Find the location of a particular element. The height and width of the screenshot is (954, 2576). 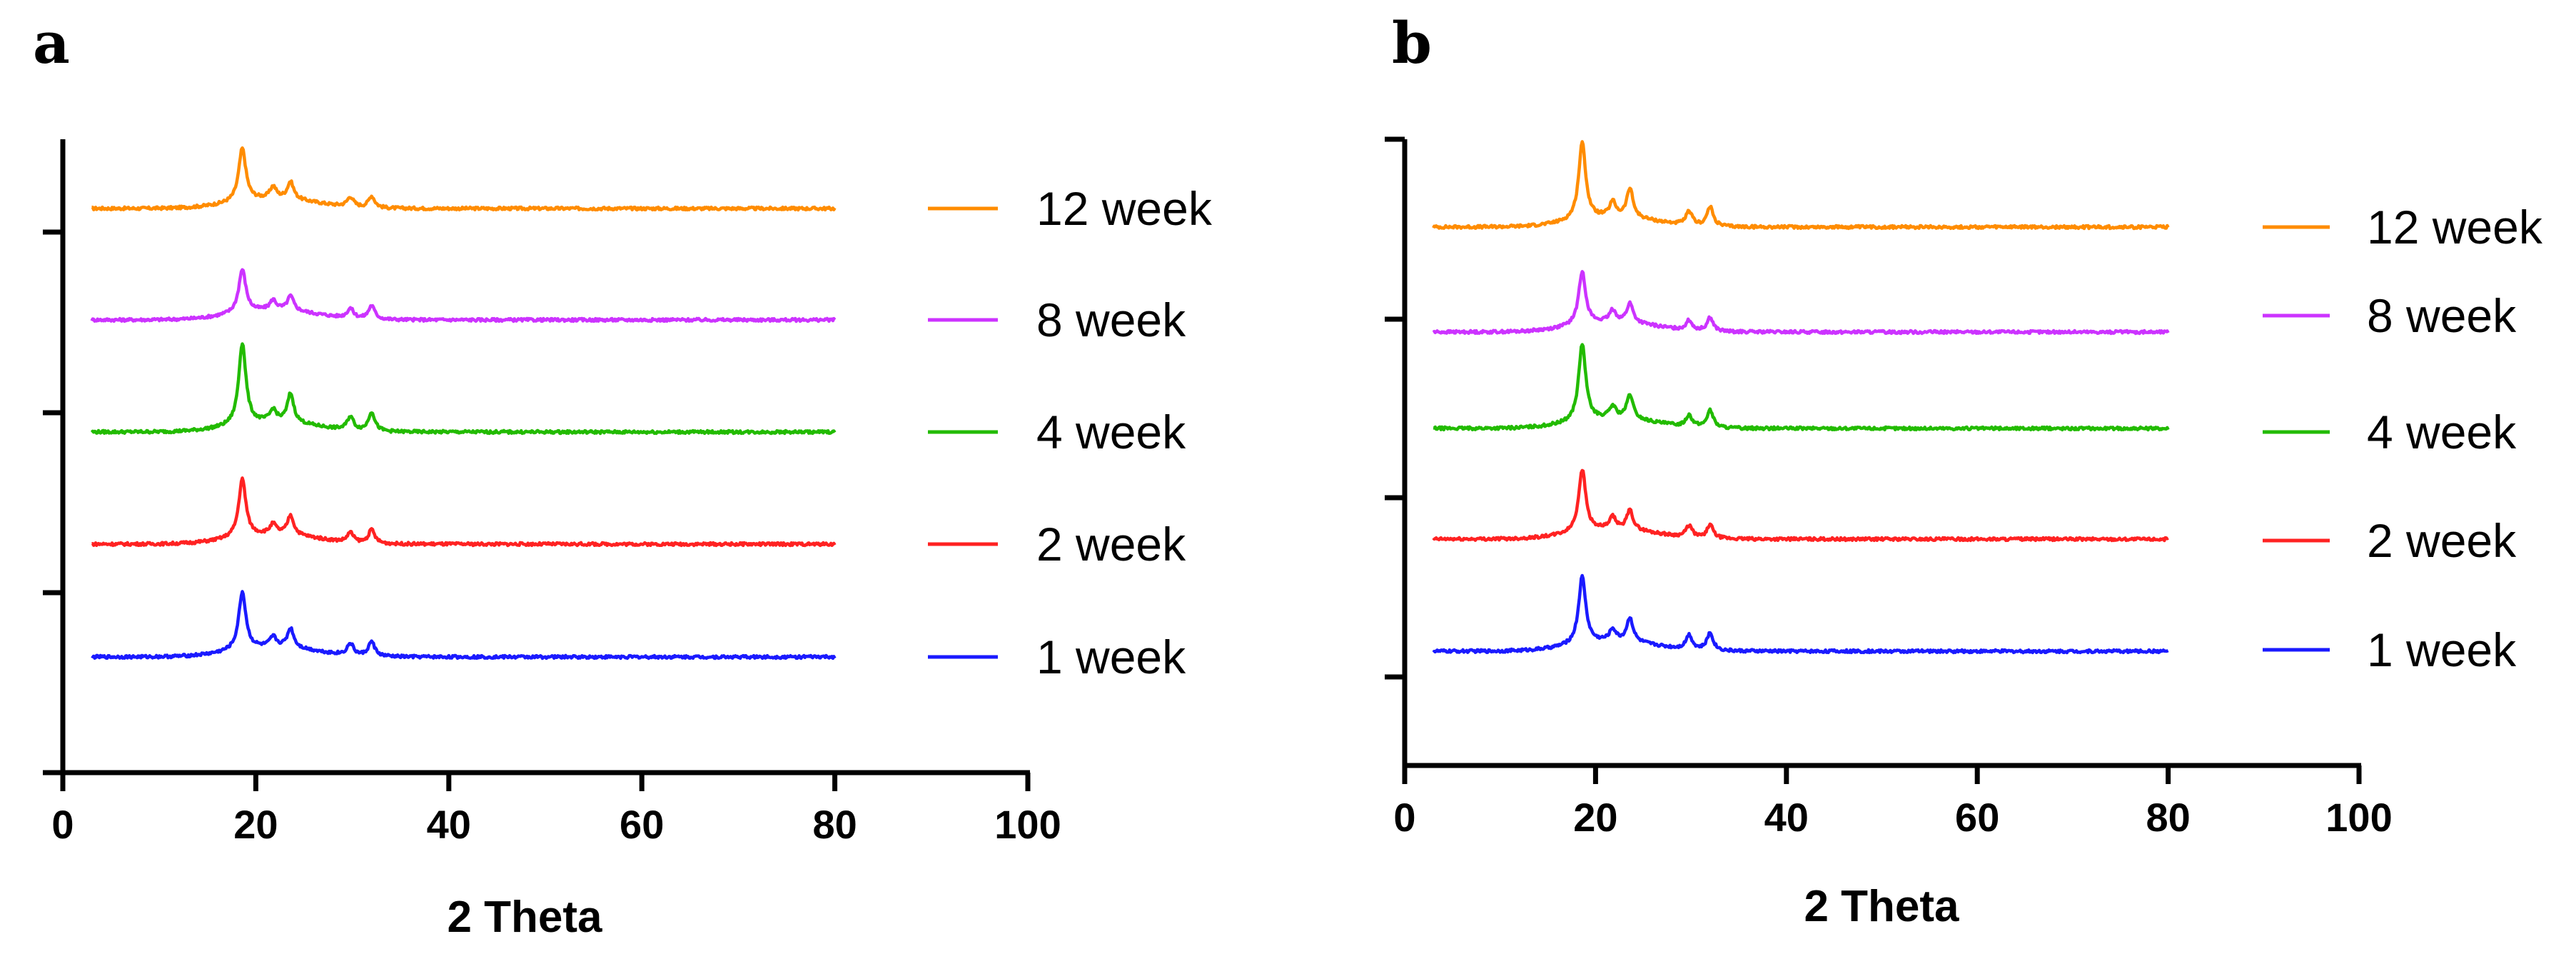

panel-a-label: a is located at coordinates (51, 43).